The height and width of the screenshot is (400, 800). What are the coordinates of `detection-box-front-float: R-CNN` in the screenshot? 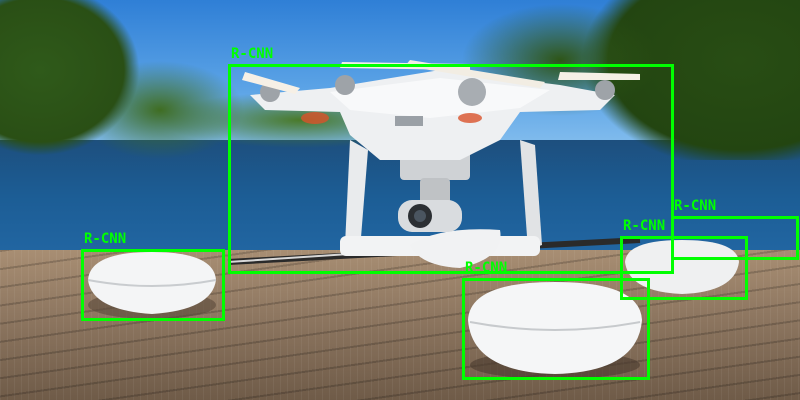 It's located at (556, 320).